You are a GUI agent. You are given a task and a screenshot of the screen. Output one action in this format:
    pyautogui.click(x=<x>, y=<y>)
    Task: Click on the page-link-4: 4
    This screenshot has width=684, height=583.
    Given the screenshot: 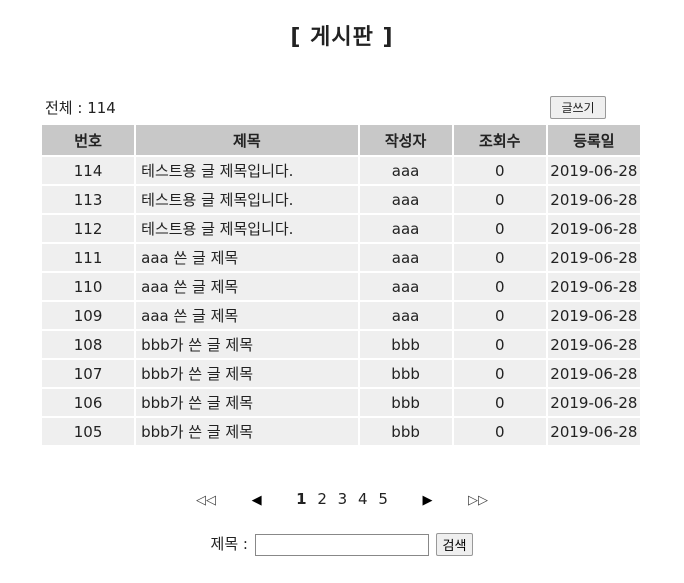 What is the action you would take?
    pyautogui.click(x=363, y=499)
    